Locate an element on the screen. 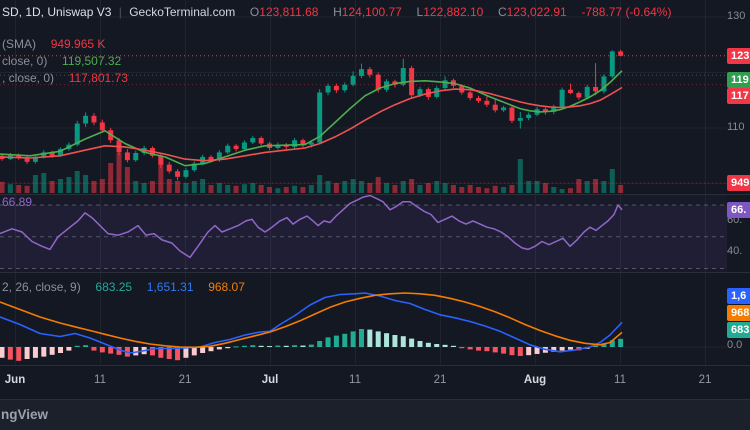 Image resolution: width=750 pixels, height=430 pixels. close-value: 123,022.91 is located at coordinates (536, 12).